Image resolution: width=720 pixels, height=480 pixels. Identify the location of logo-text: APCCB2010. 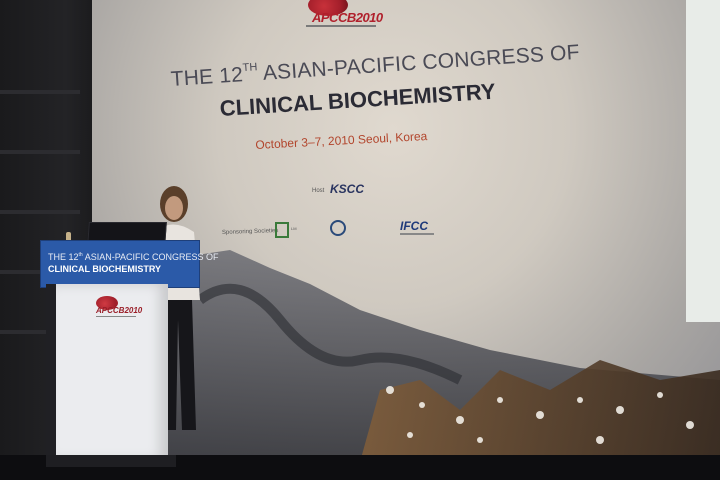
(347, 17).